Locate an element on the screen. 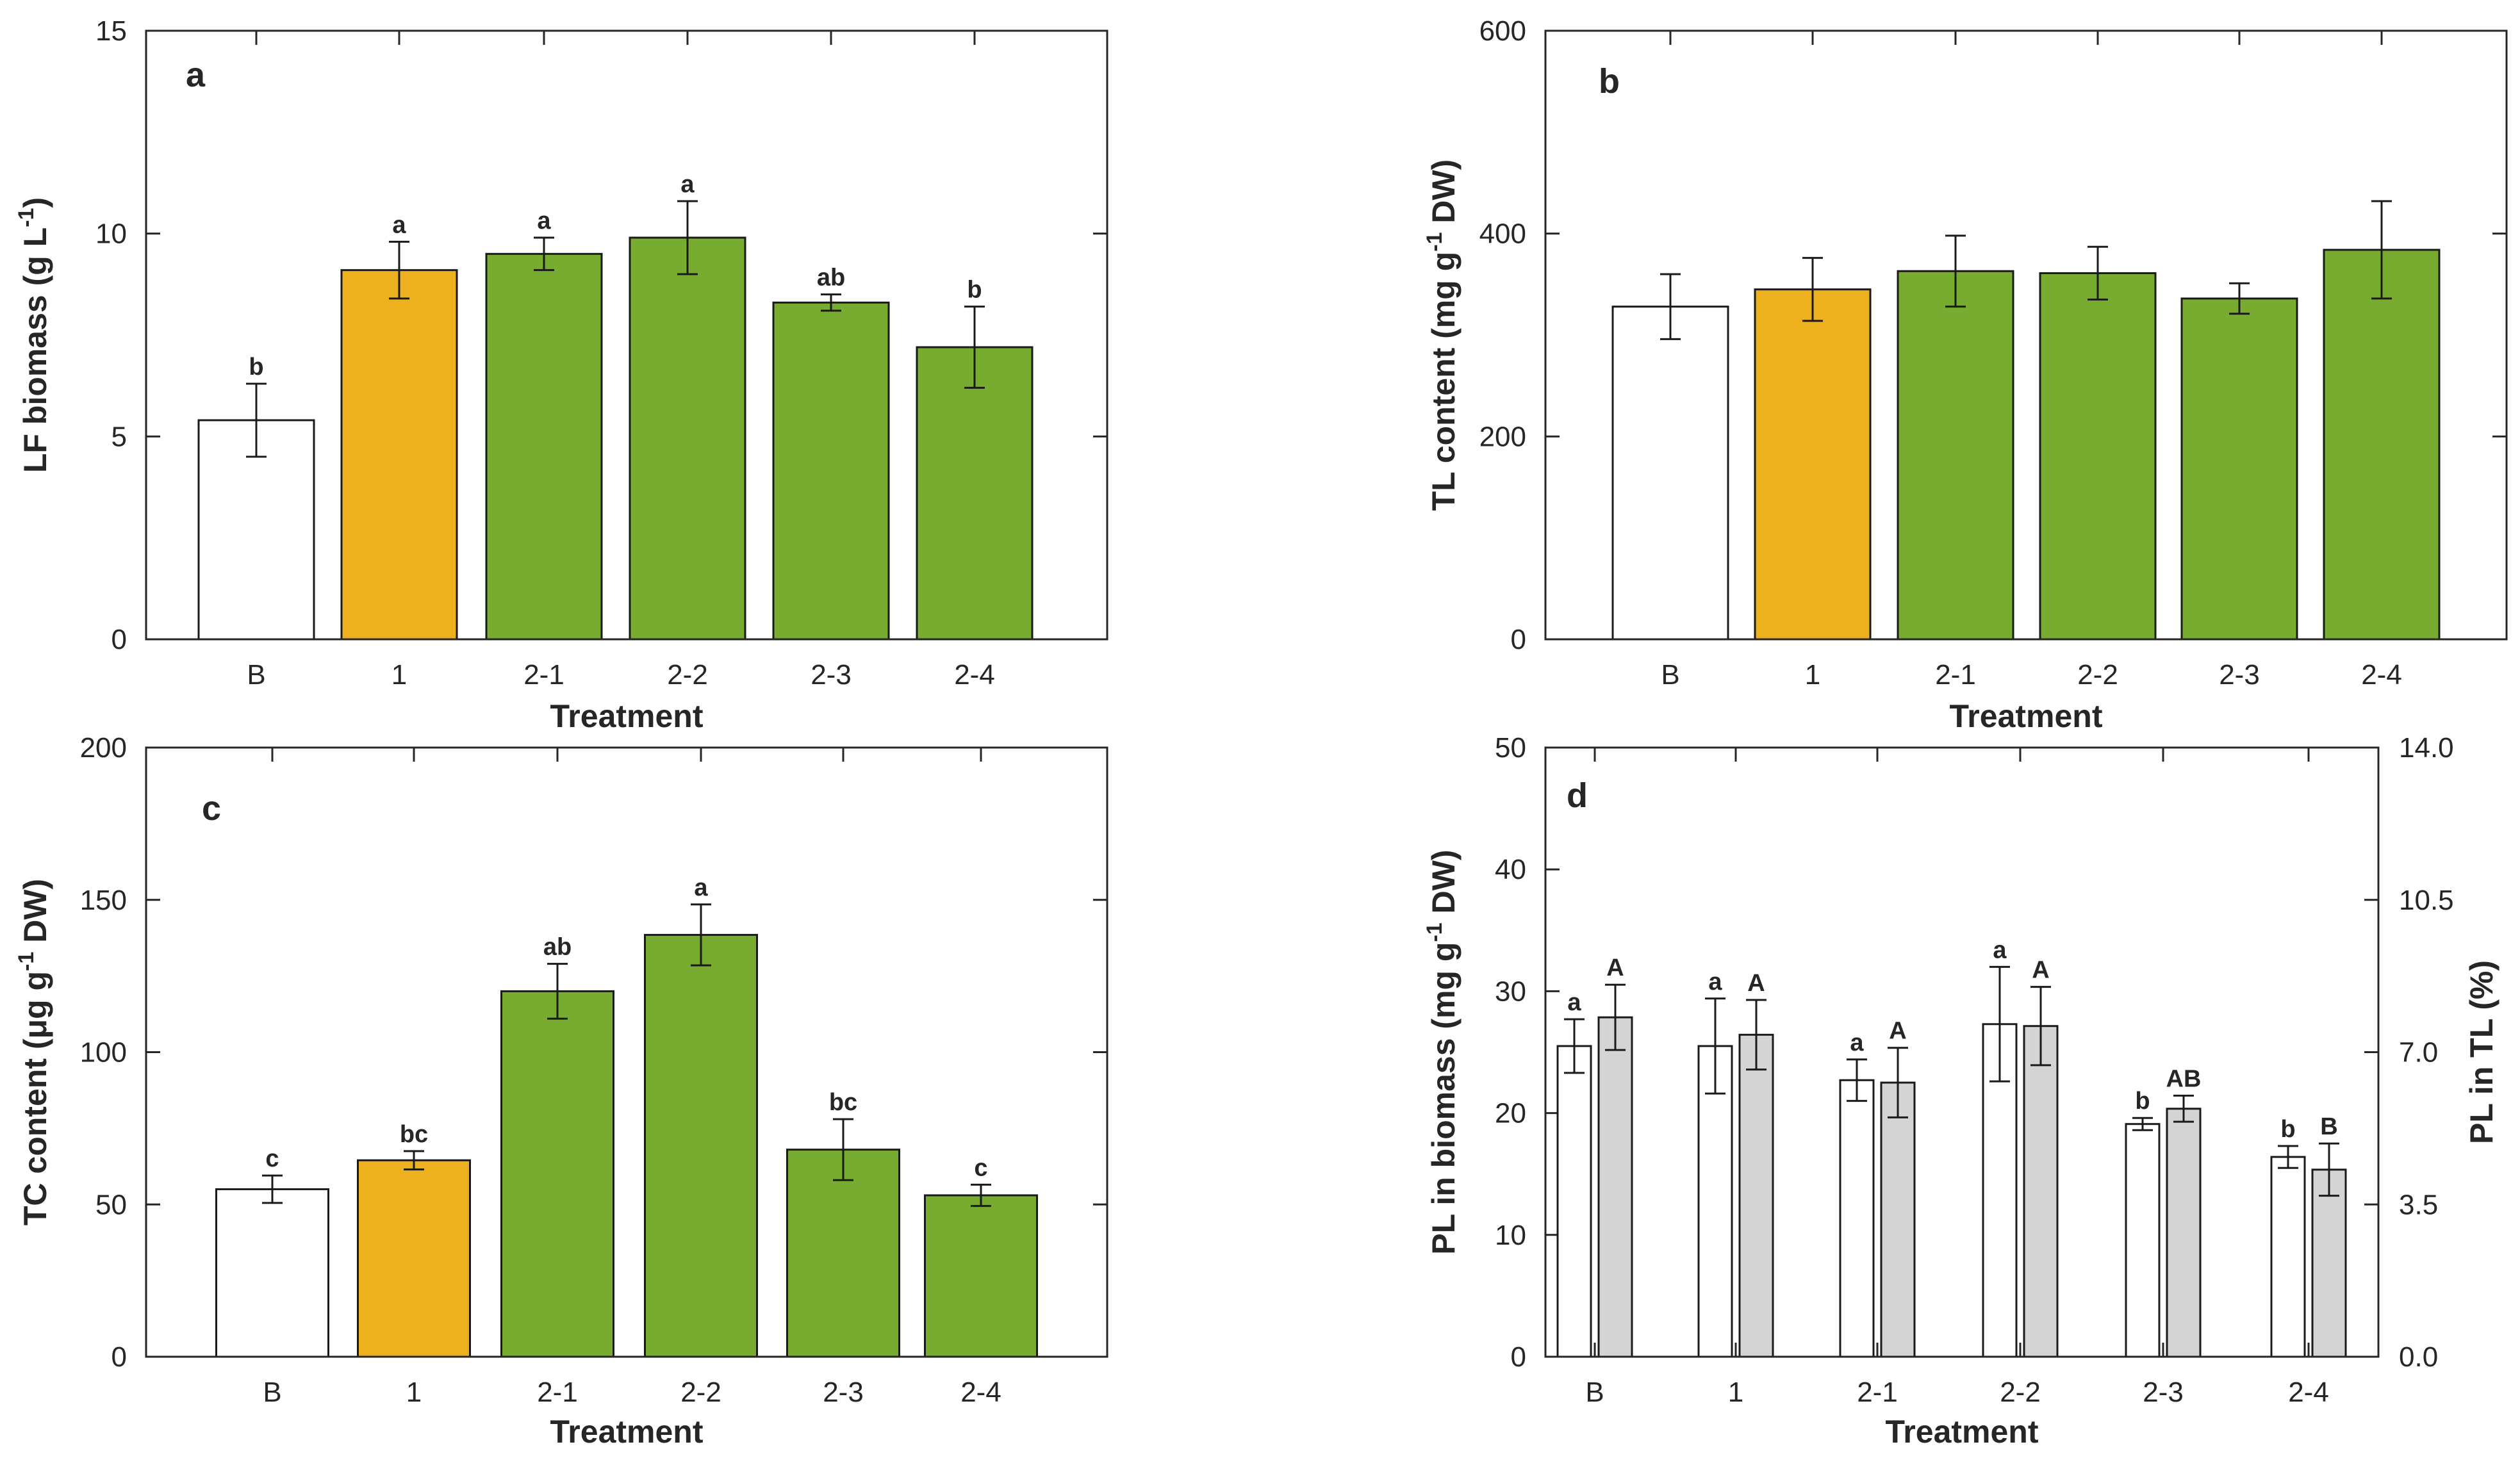  y-right-tick-label: 14.0 is located at coordinates (2426, 748).